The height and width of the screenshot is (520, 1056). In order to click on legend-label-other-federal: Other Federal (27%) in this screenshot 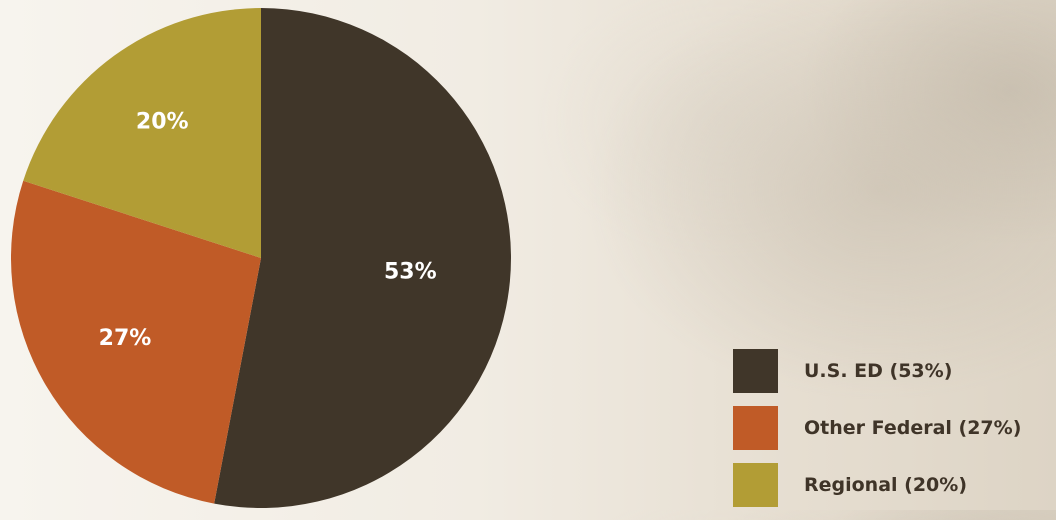, I will do `click(913, 428)`.